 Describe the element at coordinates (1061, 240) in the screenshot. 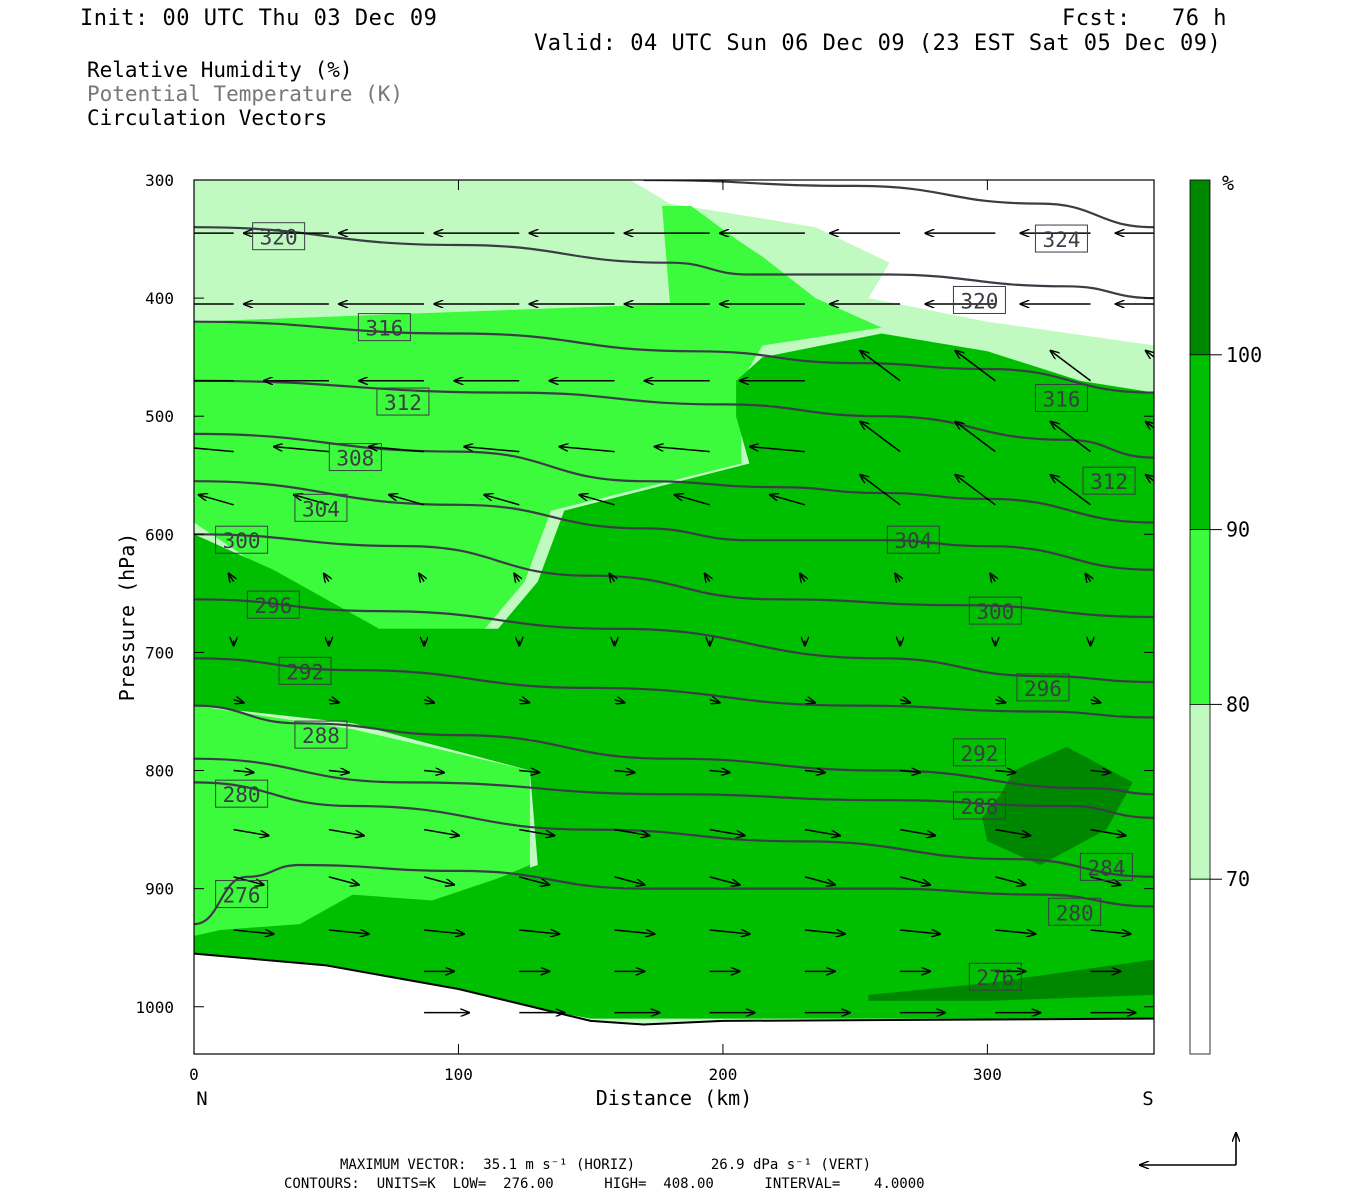

I see `svg-text: 324` at that location.